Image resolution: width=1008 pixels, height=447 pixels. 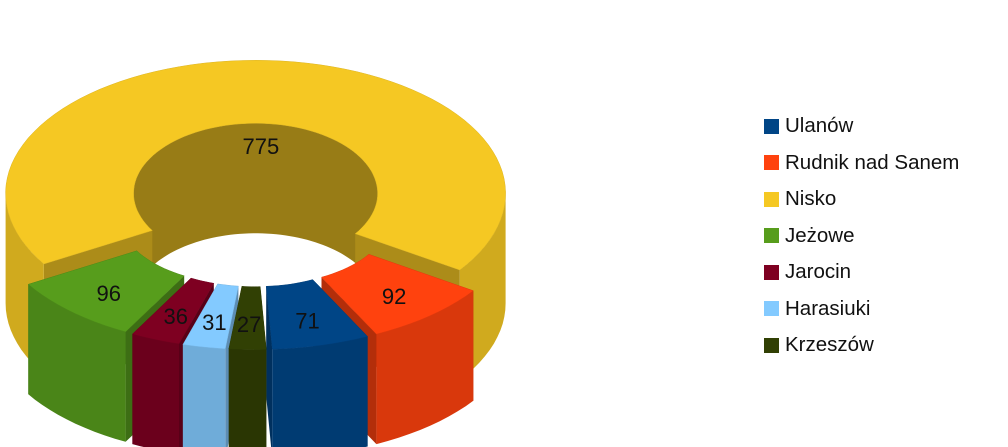 I want to click on legend-item-jezowe: Jeżowe, so click(x=886, y=236).